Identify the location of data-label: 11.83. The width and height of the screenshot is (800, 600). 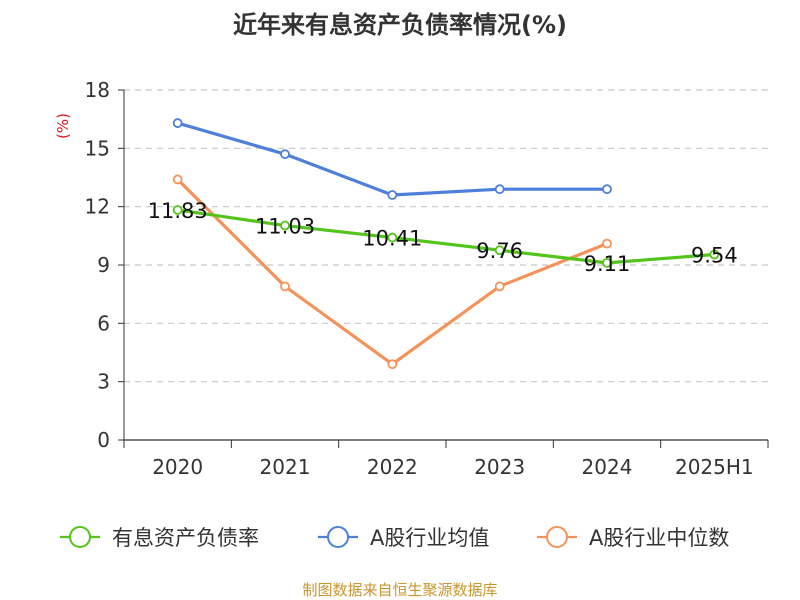
(178, 211).